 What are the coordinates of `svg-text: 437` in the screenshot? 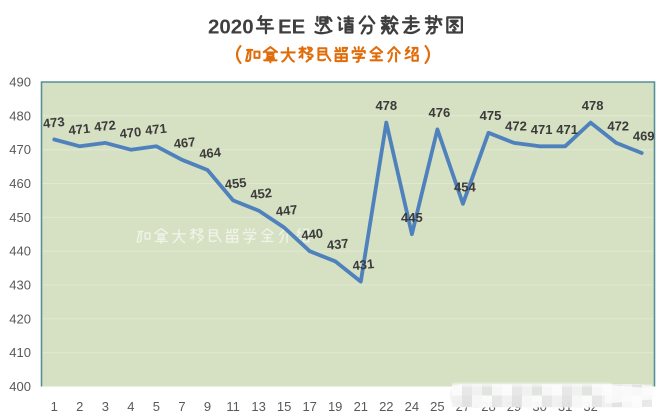 It's located at (337, 244).